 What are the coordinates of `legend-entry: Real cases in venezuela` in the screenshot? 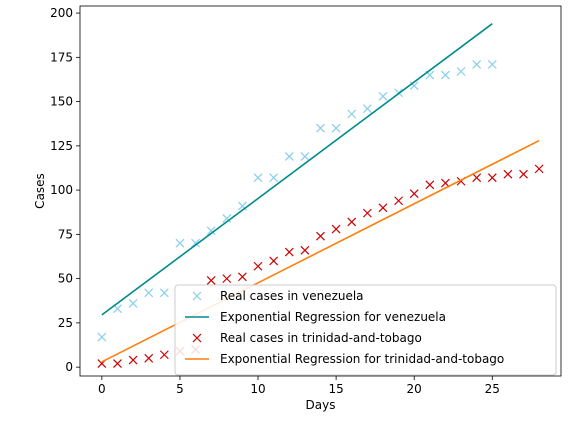 It's located at (292, 296).